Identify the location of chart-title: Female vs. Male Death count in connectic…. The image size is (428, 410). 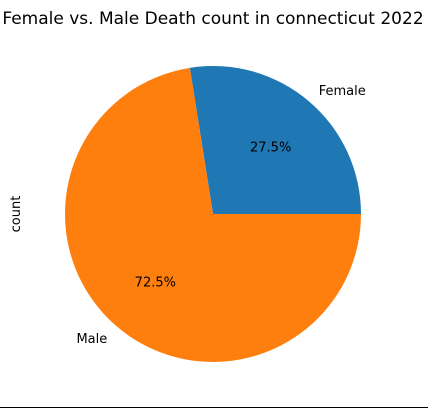
(212, 19).